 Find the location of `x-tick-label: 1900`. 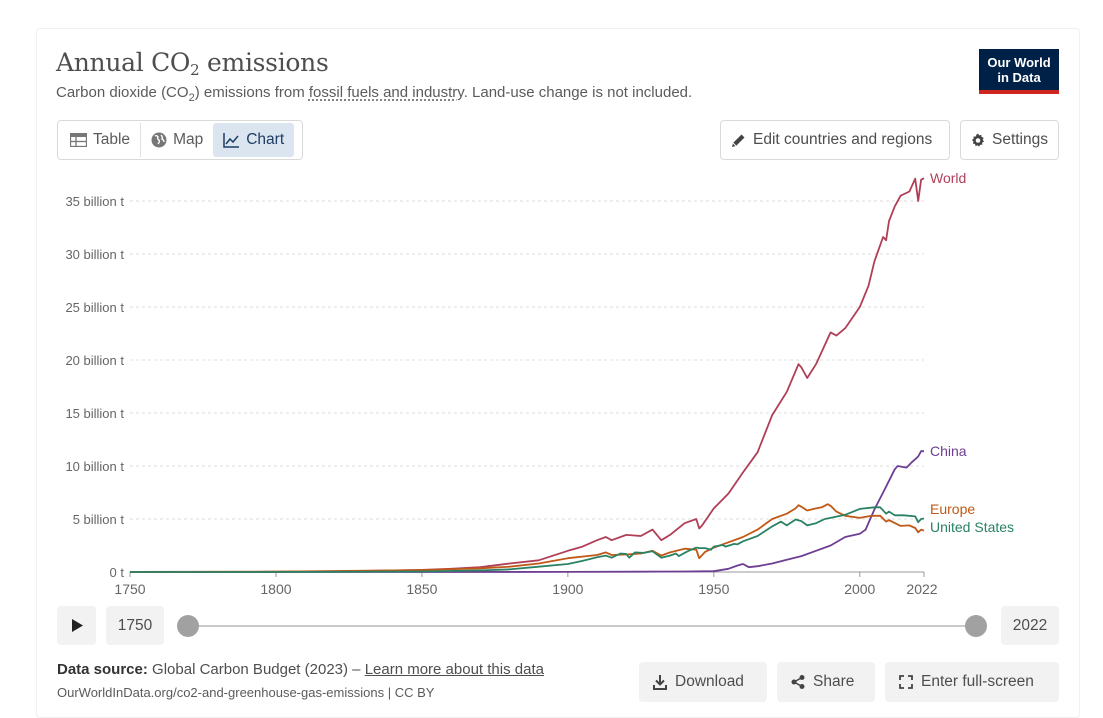

x-tick-label: 1900 is located at coordinates (567, 589).